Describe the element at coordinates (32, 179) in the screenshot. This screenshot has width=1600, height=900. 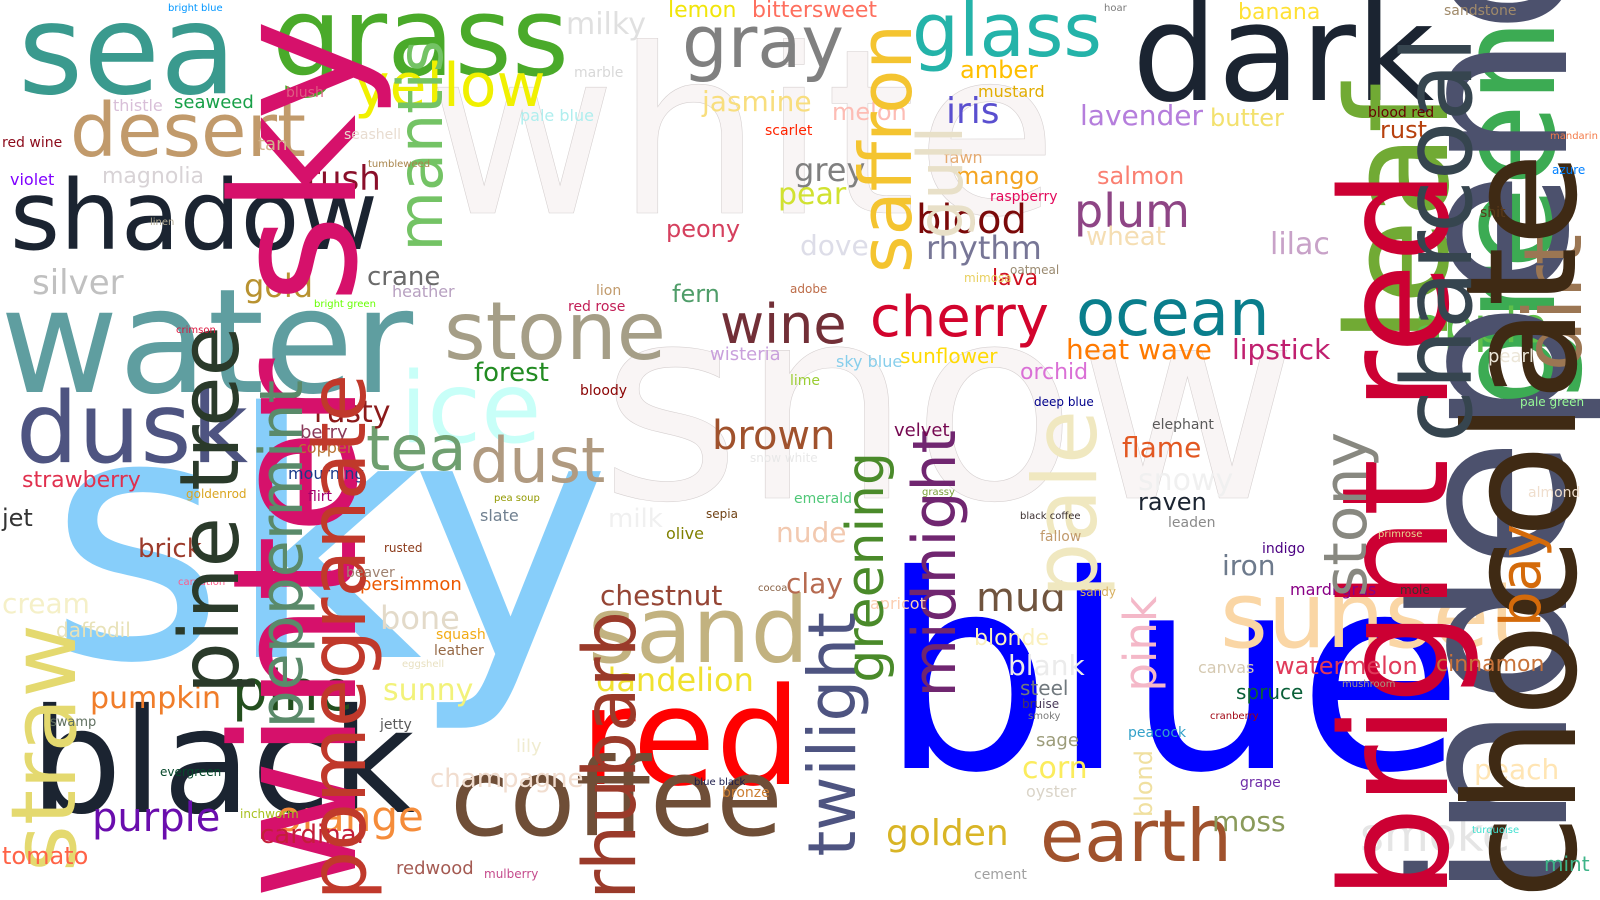
I see `word-violet: violet` at that location.